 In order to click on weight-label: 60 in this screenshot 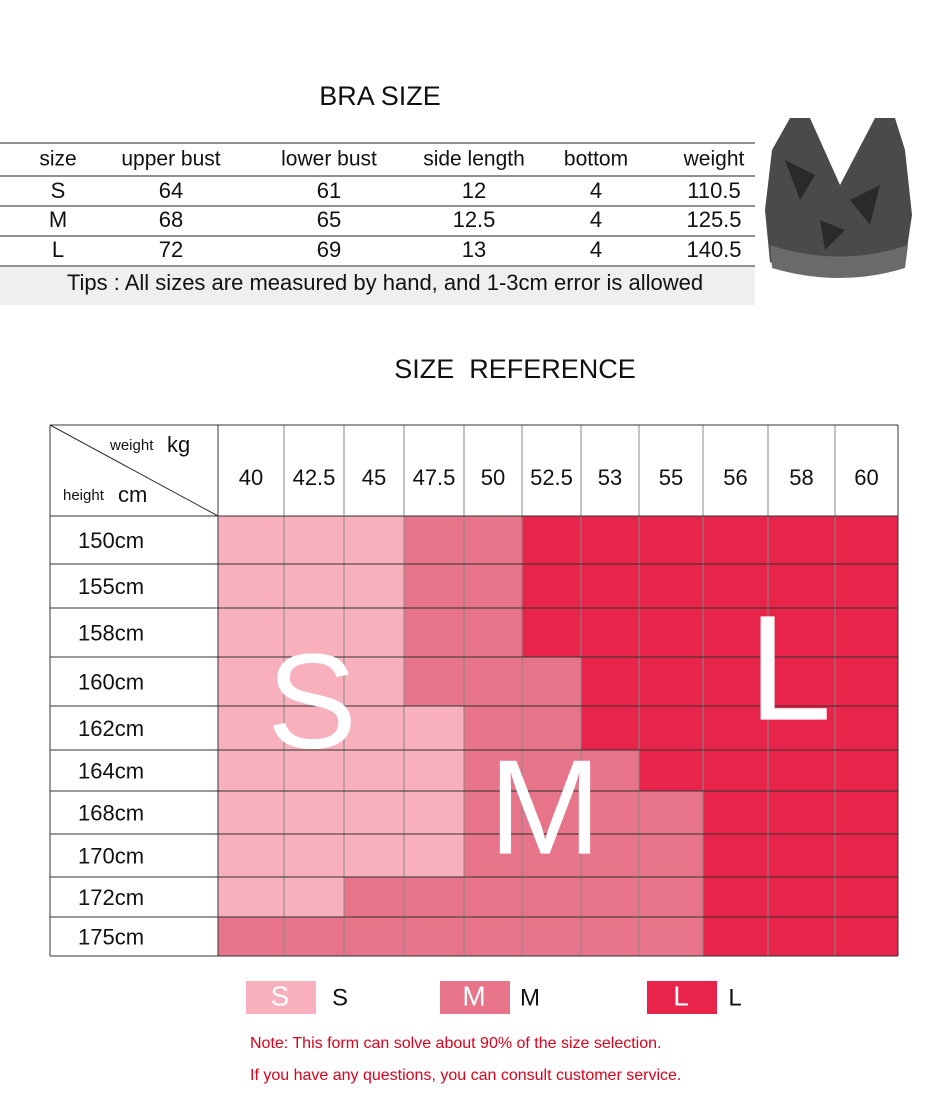, I will do `click(866, 477)`.